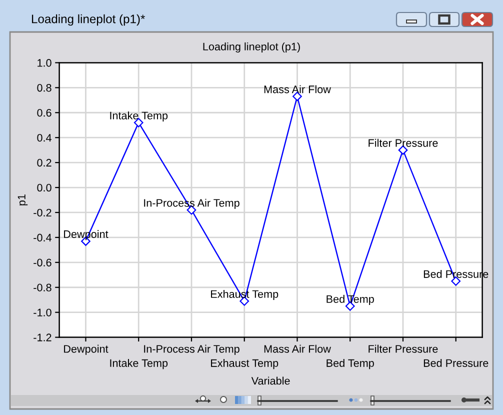 This screenshot has height=415, width=503. I want to click on y-tick-label: -0.6, so click(43, 262).